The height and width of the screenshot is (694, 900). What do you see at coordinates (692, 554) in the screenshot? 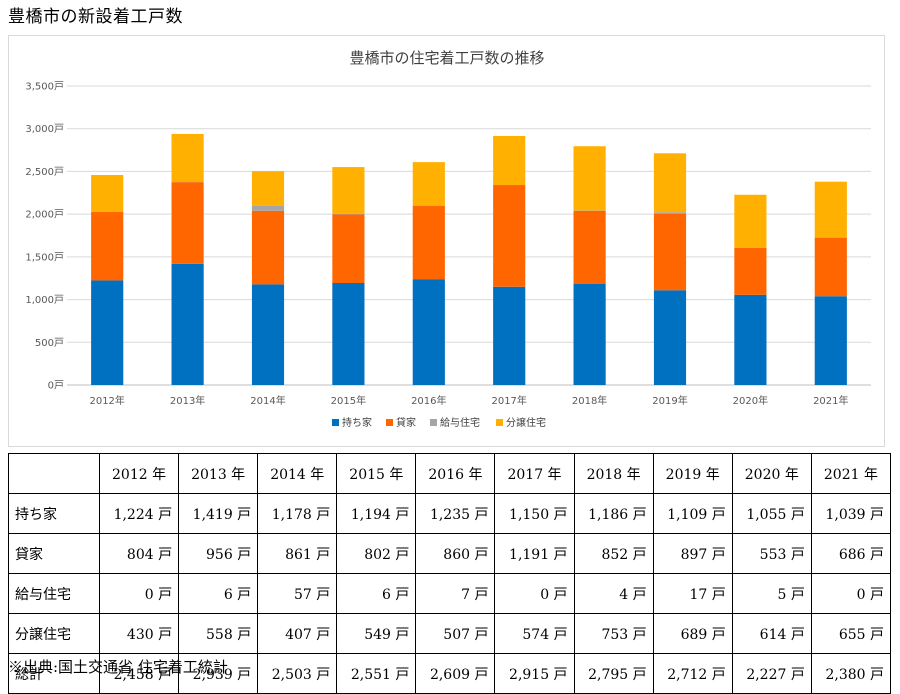
I see `table-cell: 897 戸` at bounding box center [692, 554].